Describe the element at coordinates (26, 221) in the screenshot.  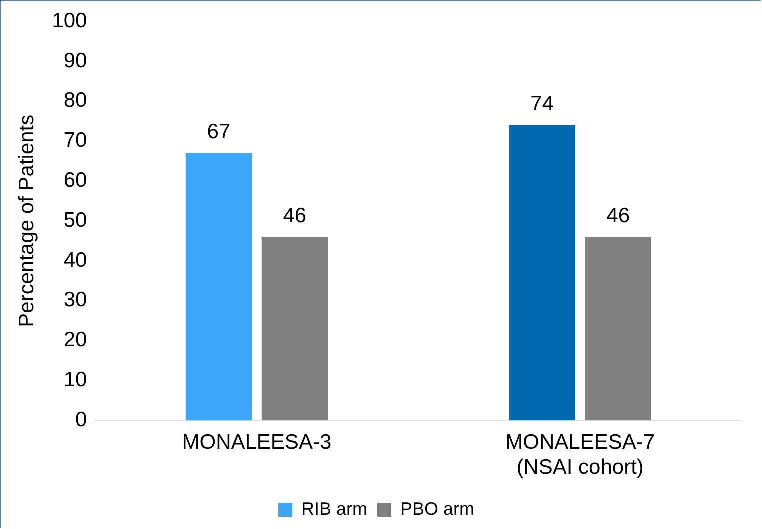
I see `y-axis-title: Percentage of Patients` at that location.